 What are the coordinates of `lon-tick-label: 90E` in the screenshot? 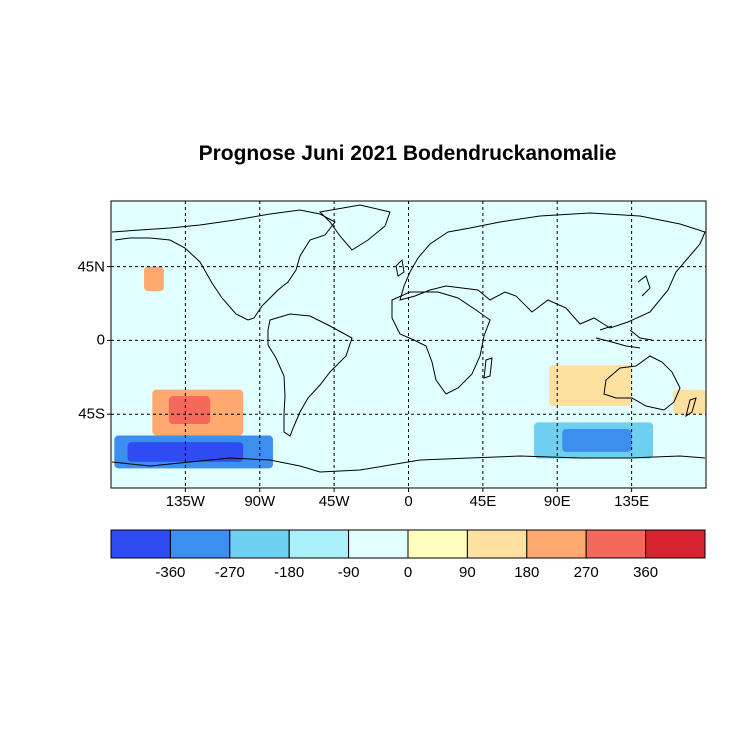 It's located at (557, 501).